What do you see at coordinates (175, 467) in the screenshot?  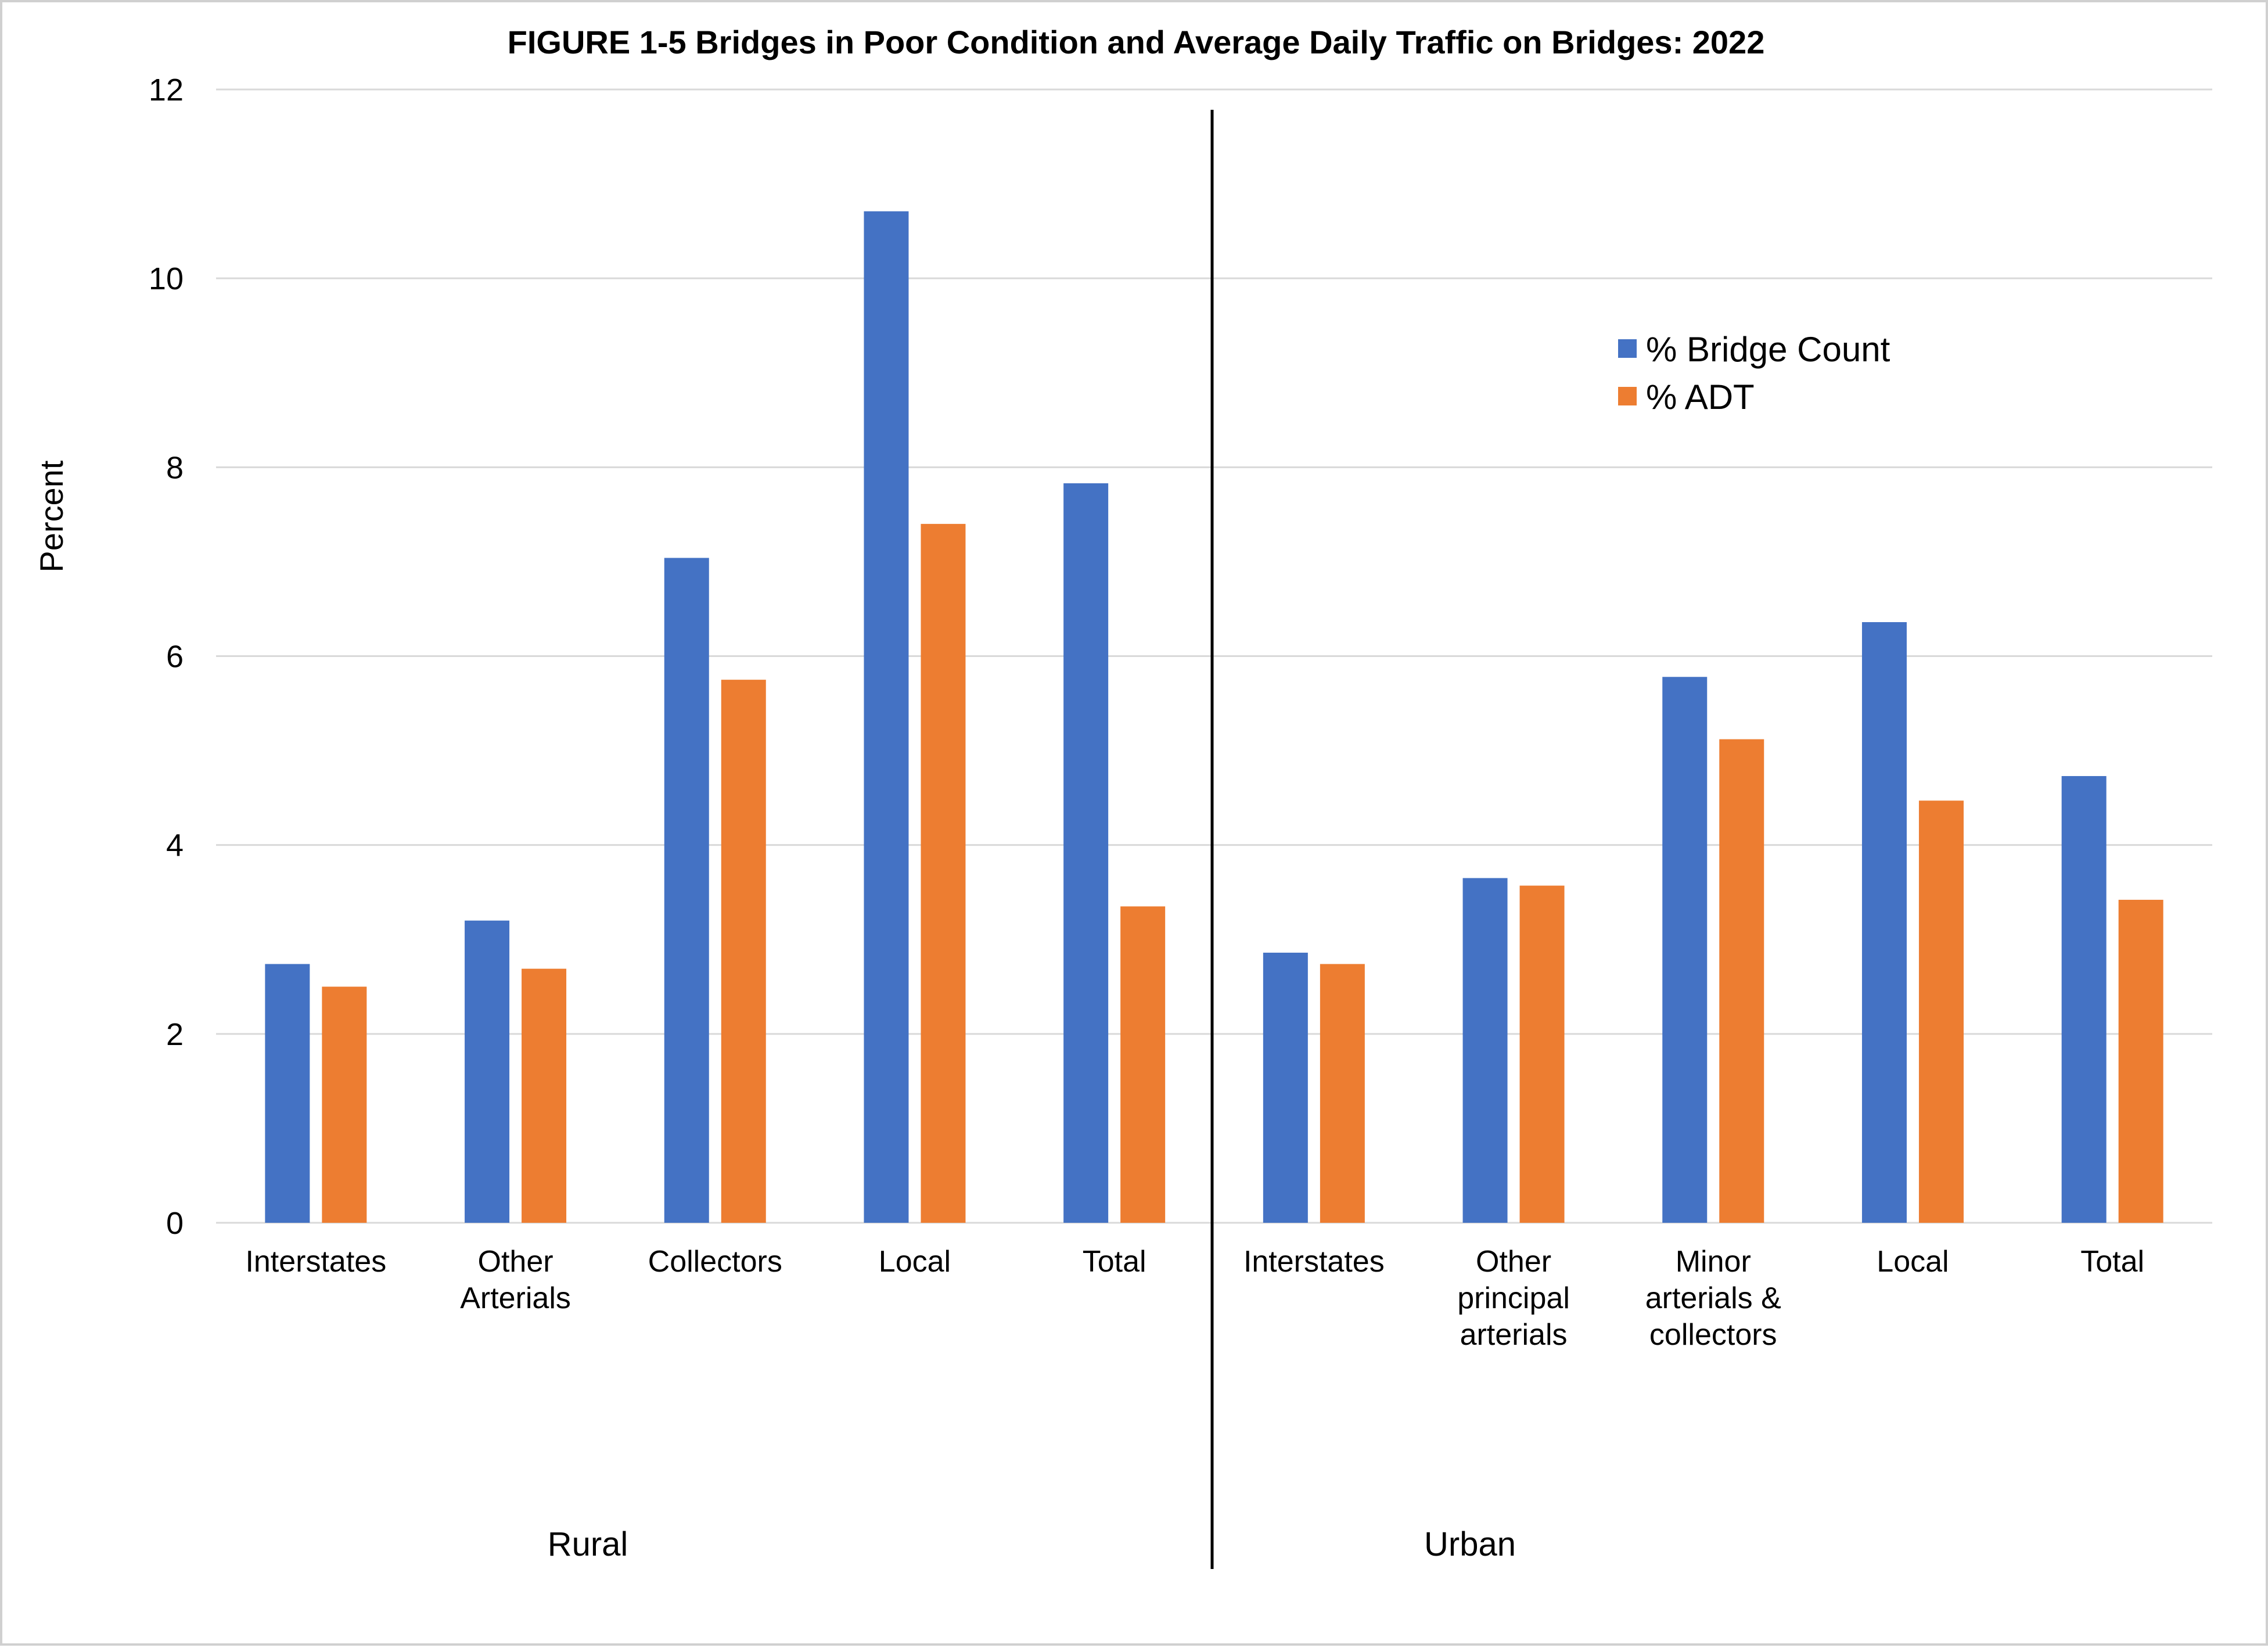 I see `y-tick-label: 8` at bounding box center [175, 467].